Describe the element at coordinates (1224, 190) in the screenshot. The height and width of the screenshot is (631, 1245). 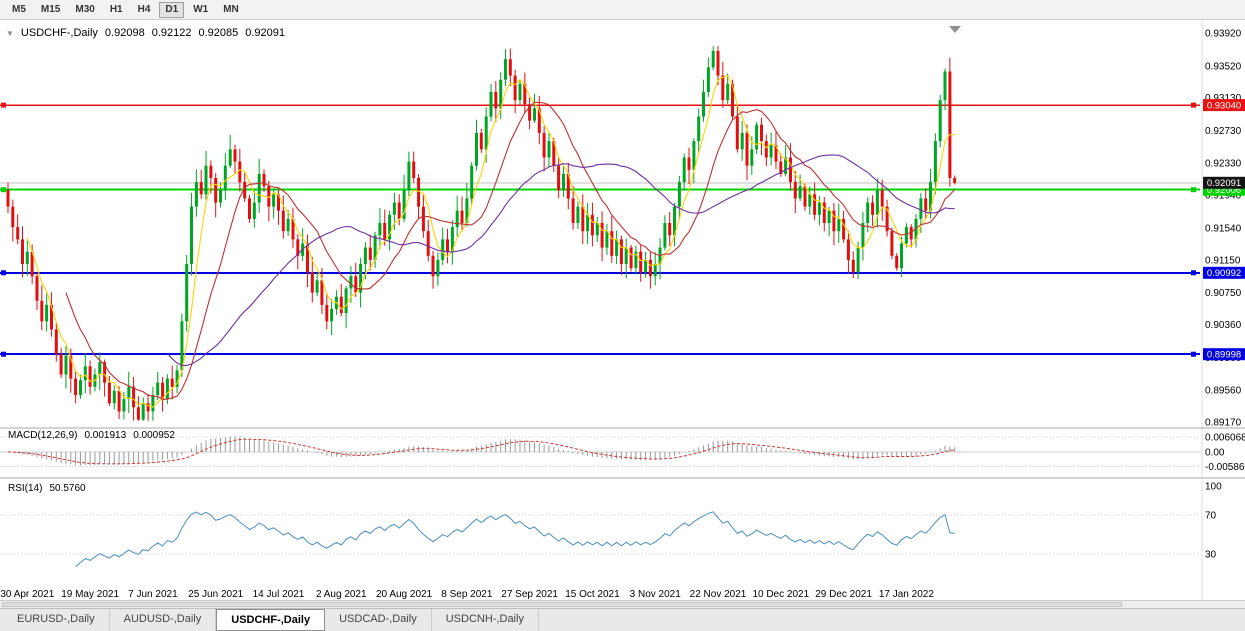
I see `svg-text: 0.92006` at that location.